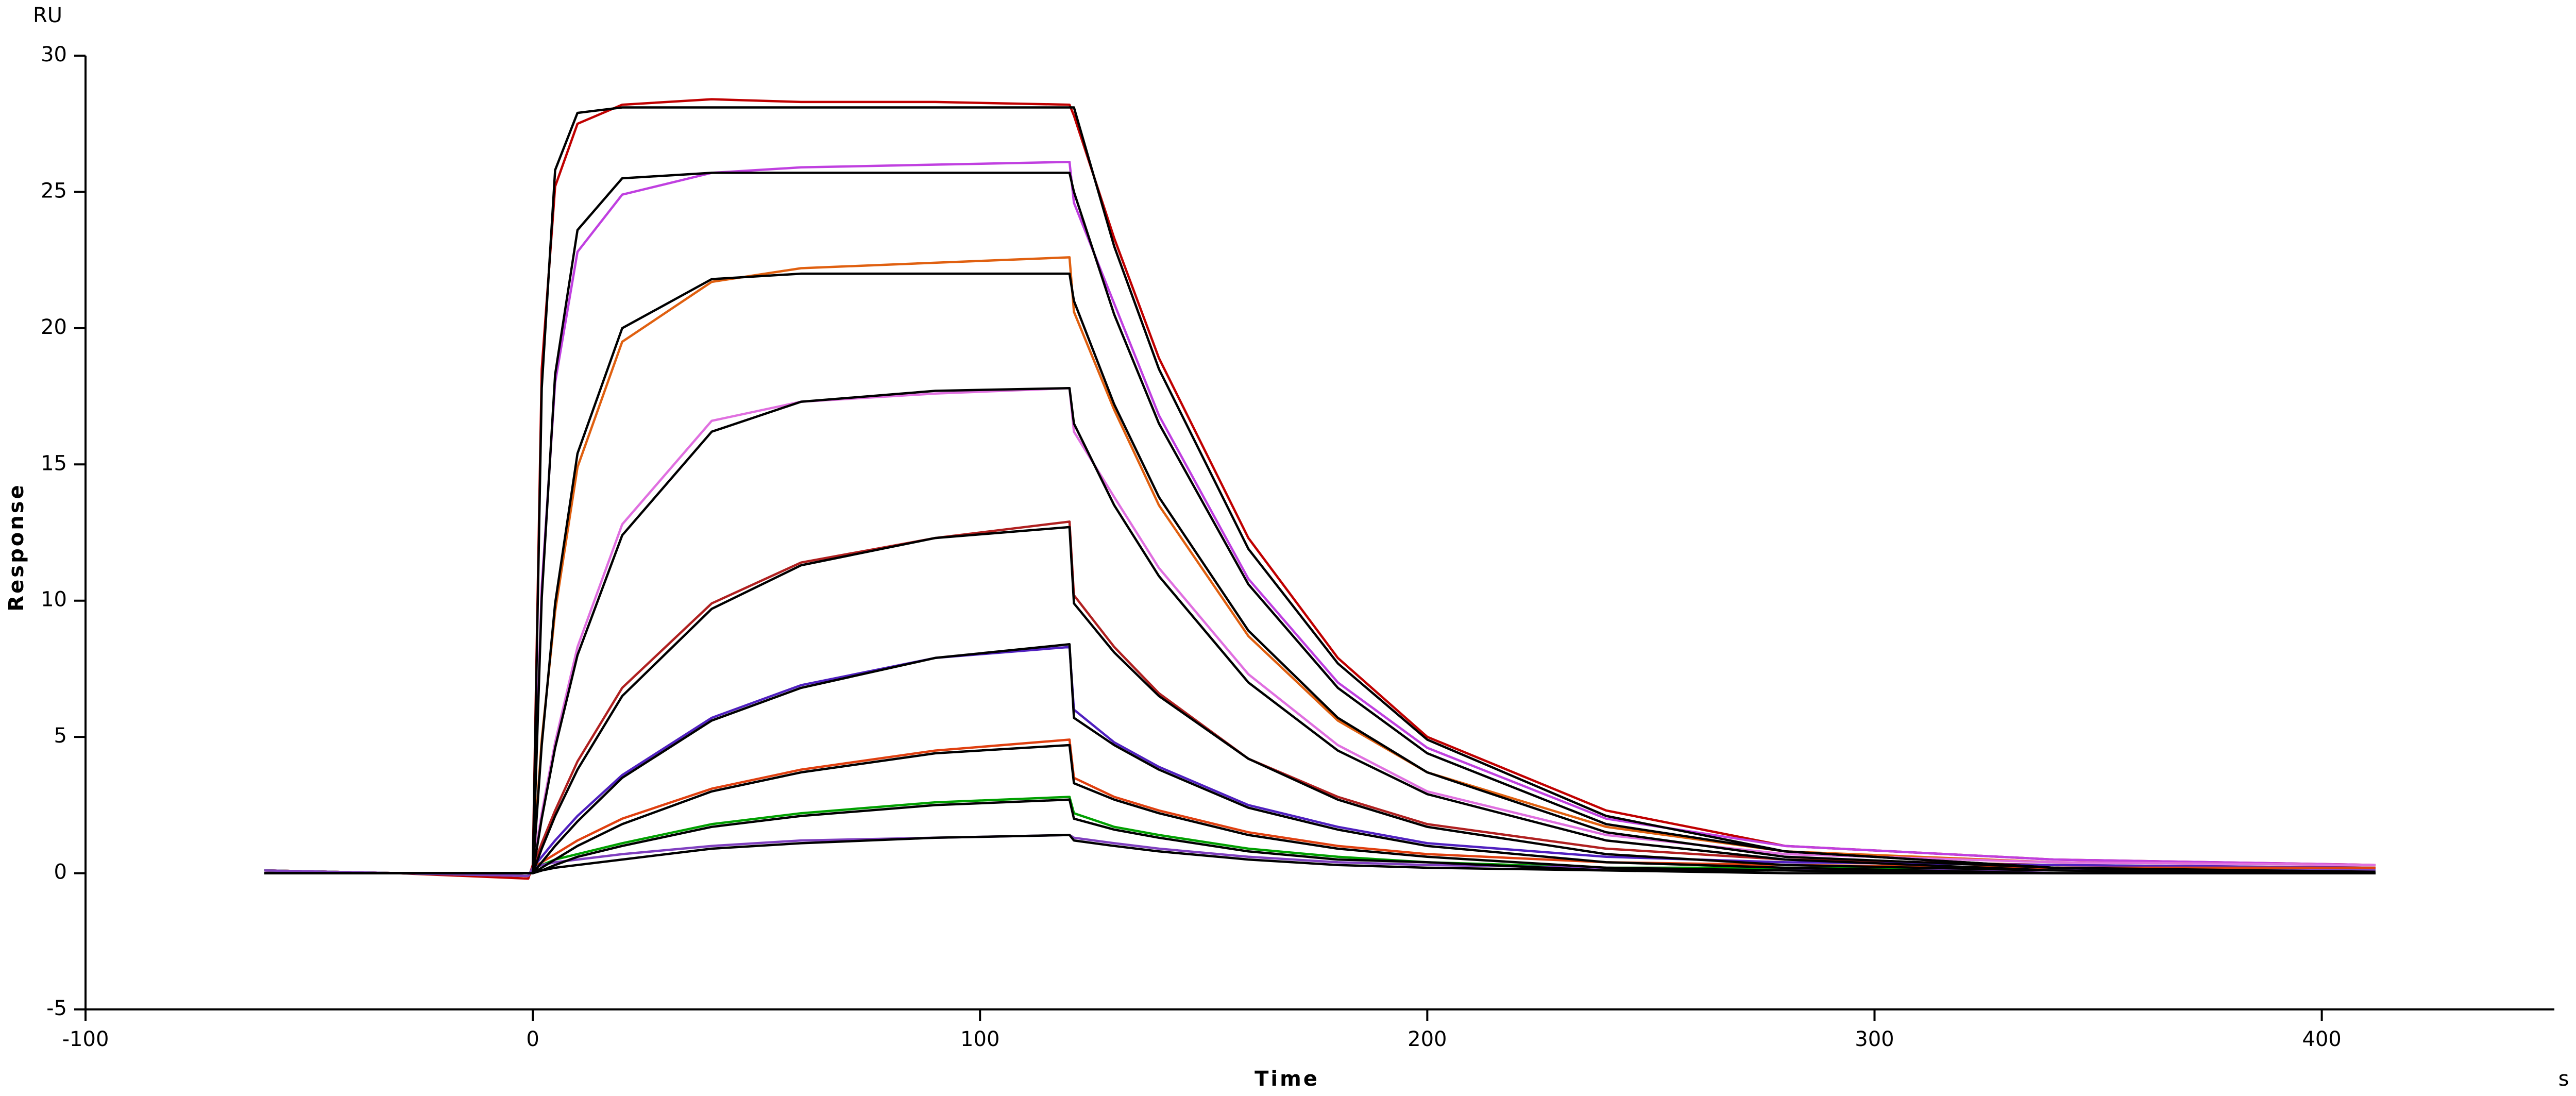  I want to click on y-tick-label: 0, so click(60, 872).